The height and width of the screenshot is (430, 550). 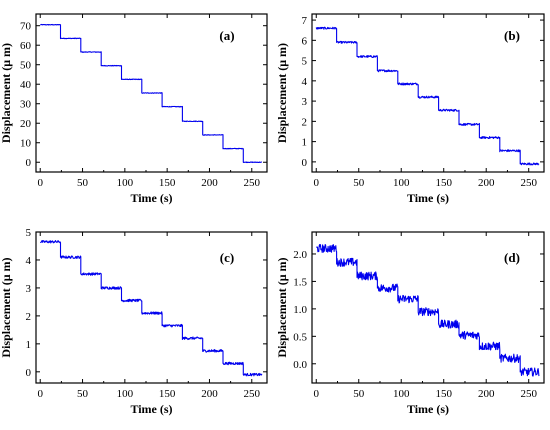 I want to click on y-tick-label: 10, so click(x=26, y=144).